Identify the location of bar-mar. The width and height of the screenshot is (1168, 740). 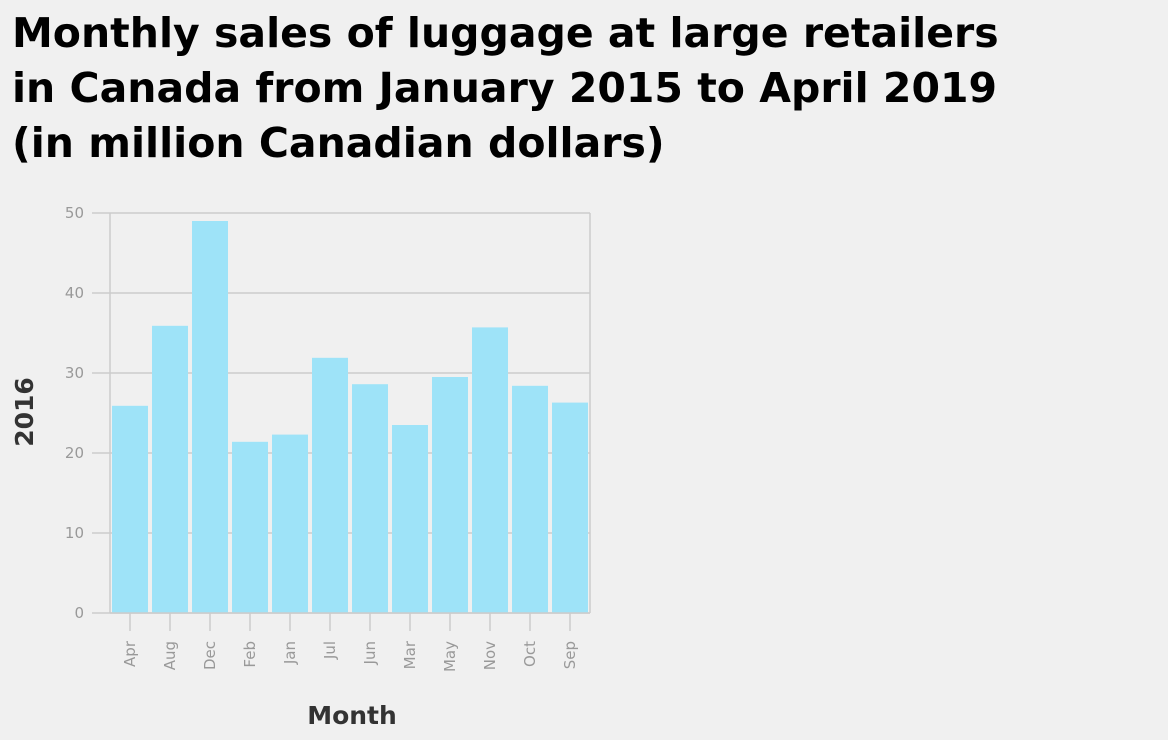
(410, 519).